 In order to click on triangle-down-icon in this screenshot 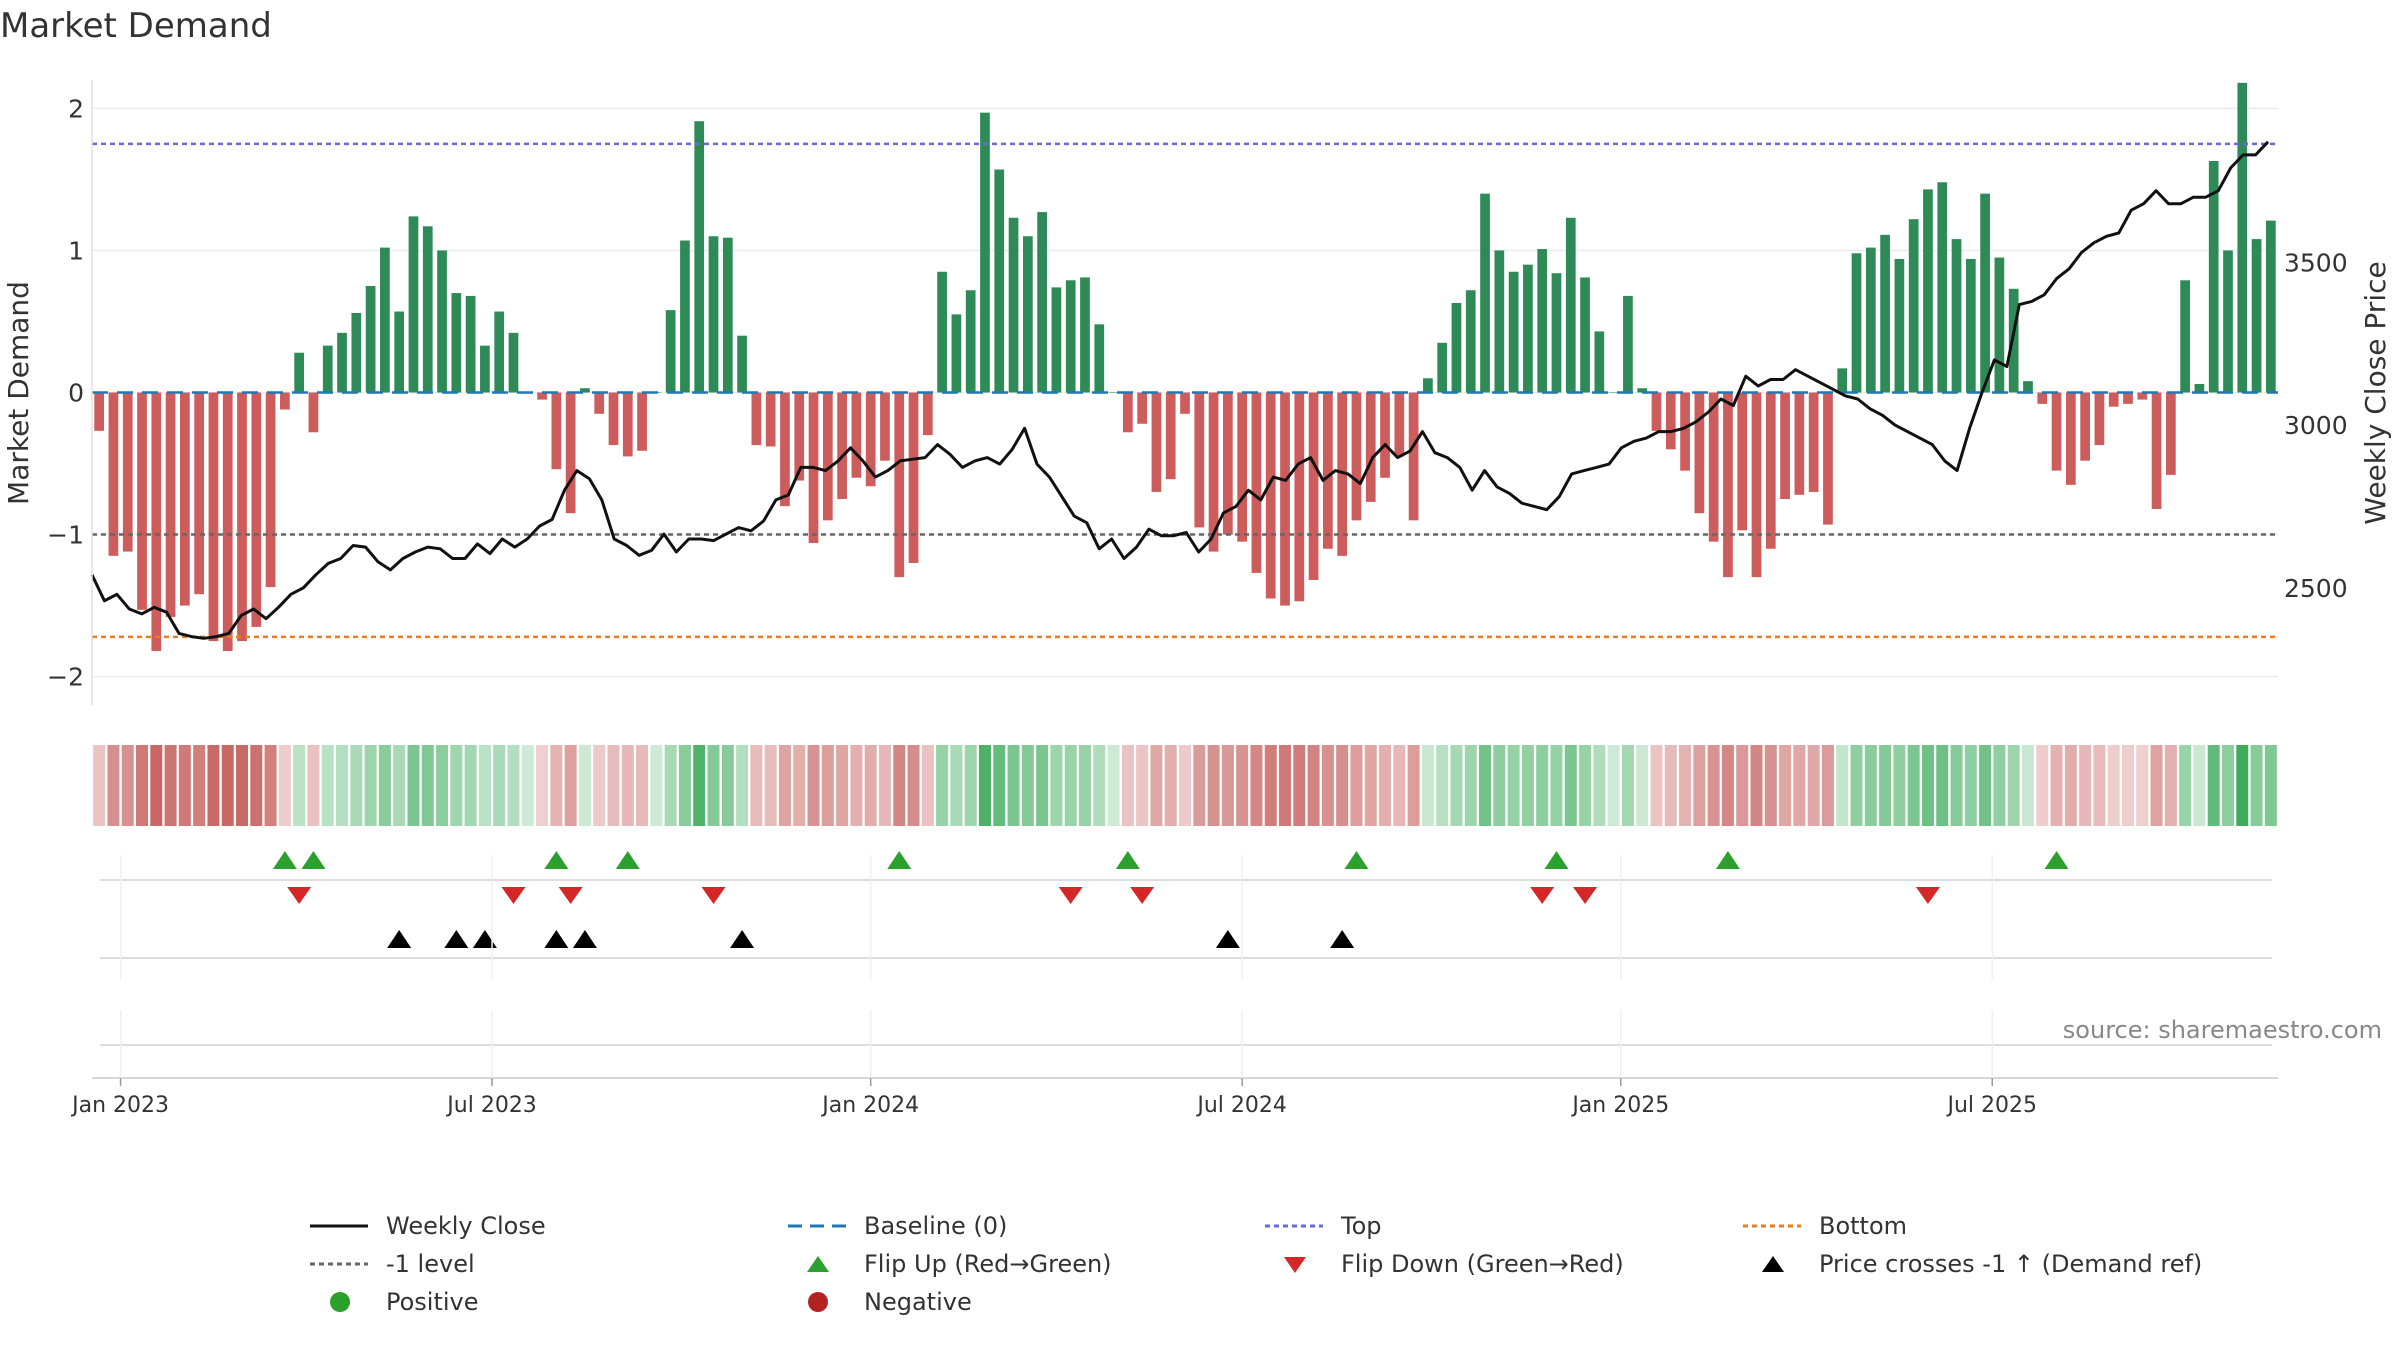, I will do `click(1295, 1265)`.